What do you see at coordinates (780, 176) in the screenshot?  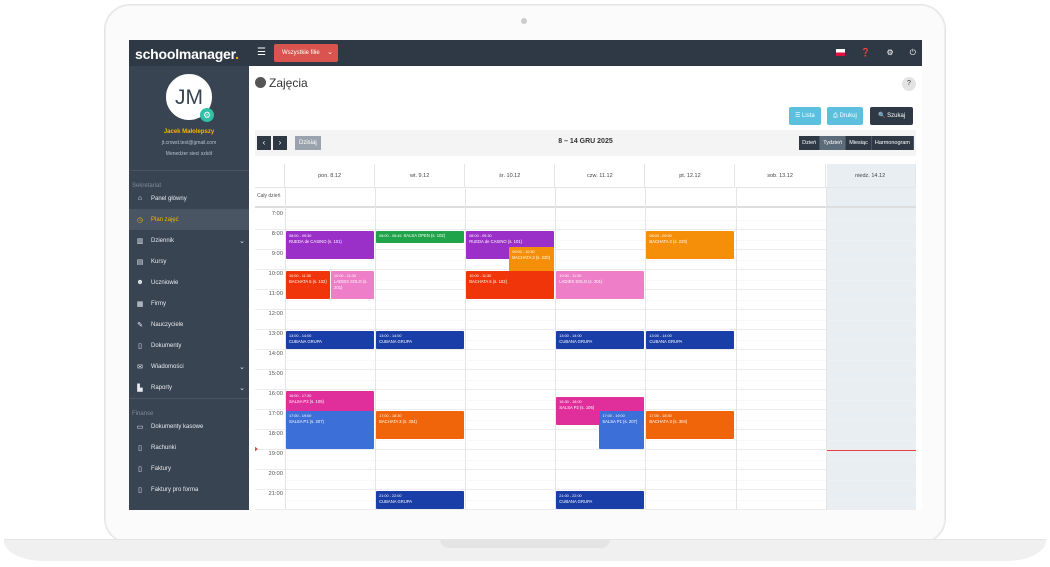 I see `day-header: sob. 13.12` at bounding box center [780, 176].